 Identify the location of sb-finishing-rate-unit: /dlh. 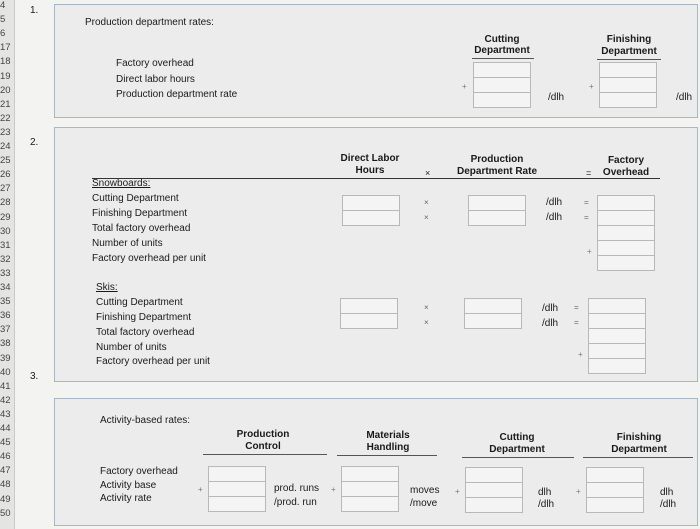
(554, 217).